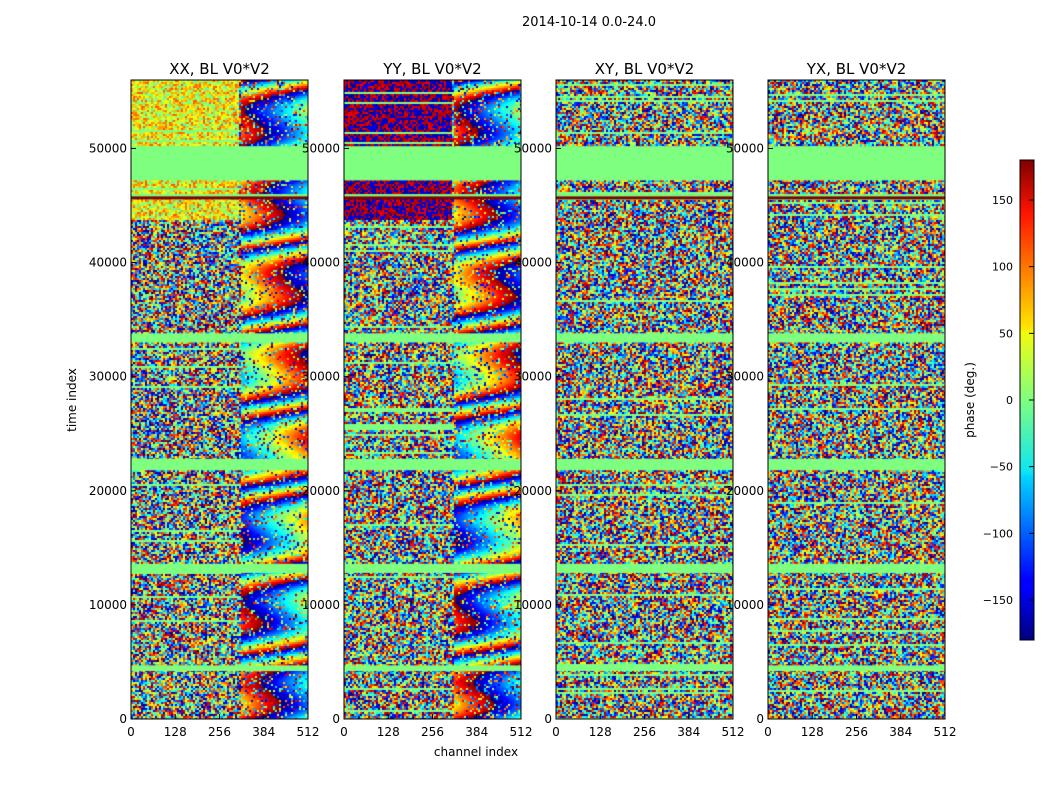  I want to click on figure-suptitle: 2014-10-14 0.0-24.0, so click(589, 22).